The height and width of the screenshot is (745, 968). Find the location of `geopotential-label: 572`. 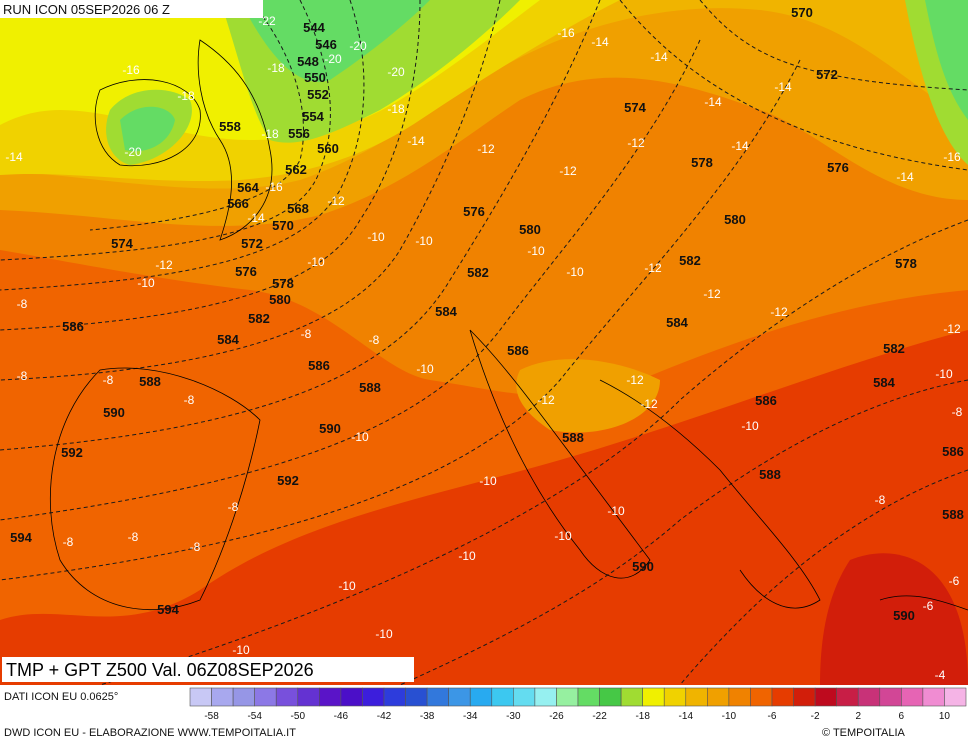

geopotential-label: 572 is located at coordinates (252, 243).